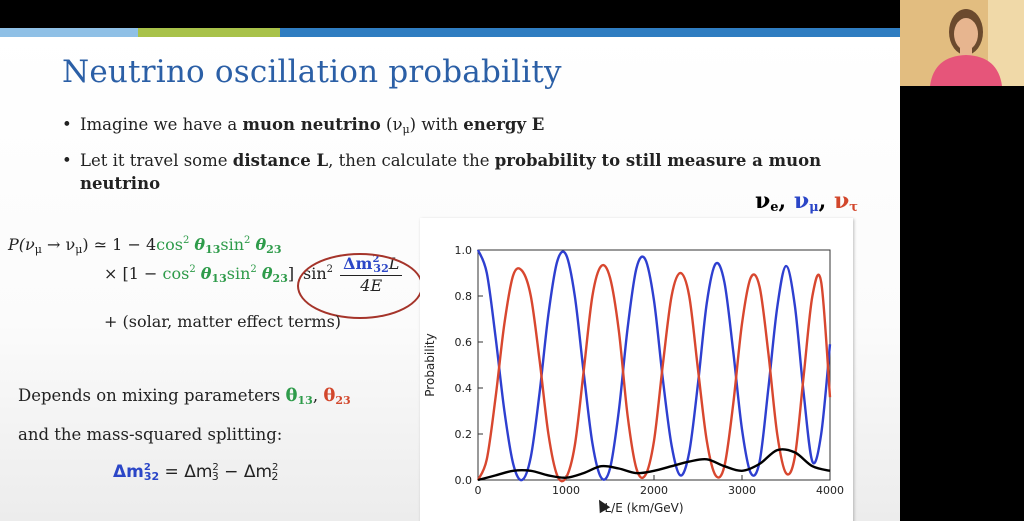 The image size is (1024, 521). Describe the element at coordinates (200, 244) in the screenshot. I see `eq-theta13: θ` at that location.